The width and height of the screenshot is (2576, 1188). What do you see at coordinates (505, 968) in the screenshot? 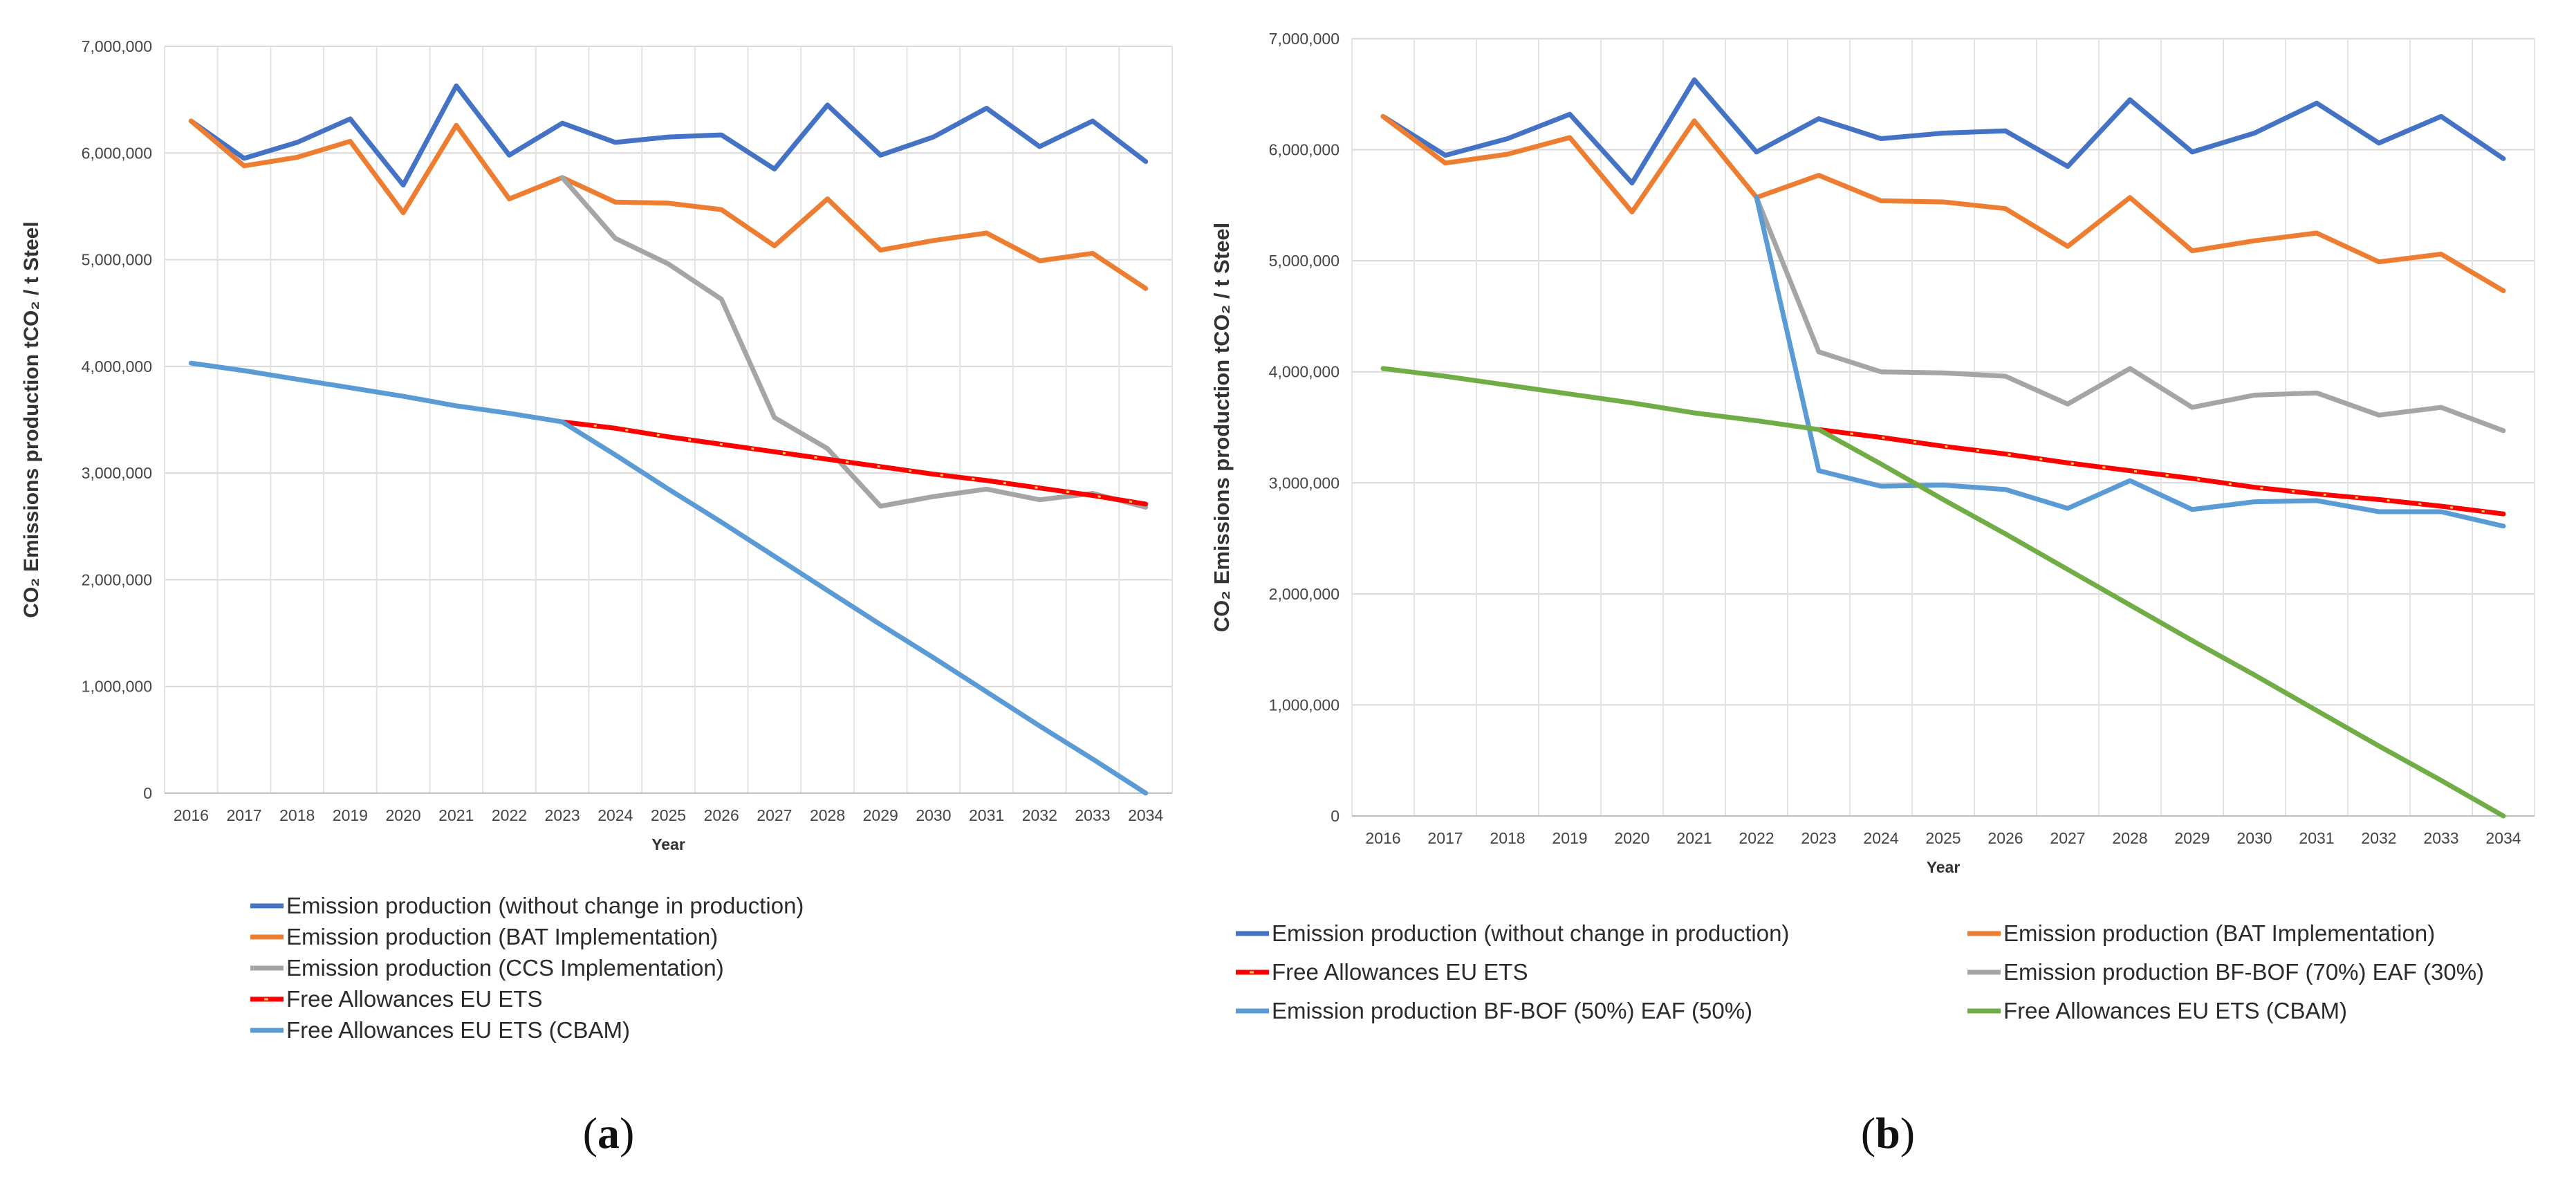
I see `legend-label: Emission production (CCS Implementation)` at bounding box center [505, 968].